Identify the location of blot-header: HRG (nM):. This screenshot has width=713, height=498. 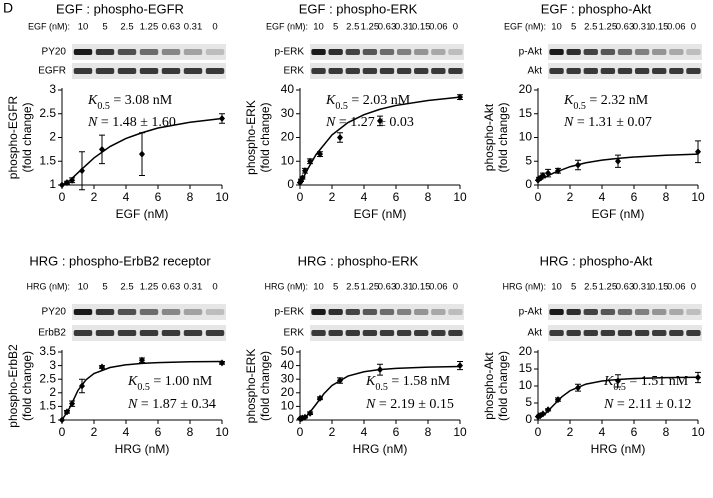
(287, 286).